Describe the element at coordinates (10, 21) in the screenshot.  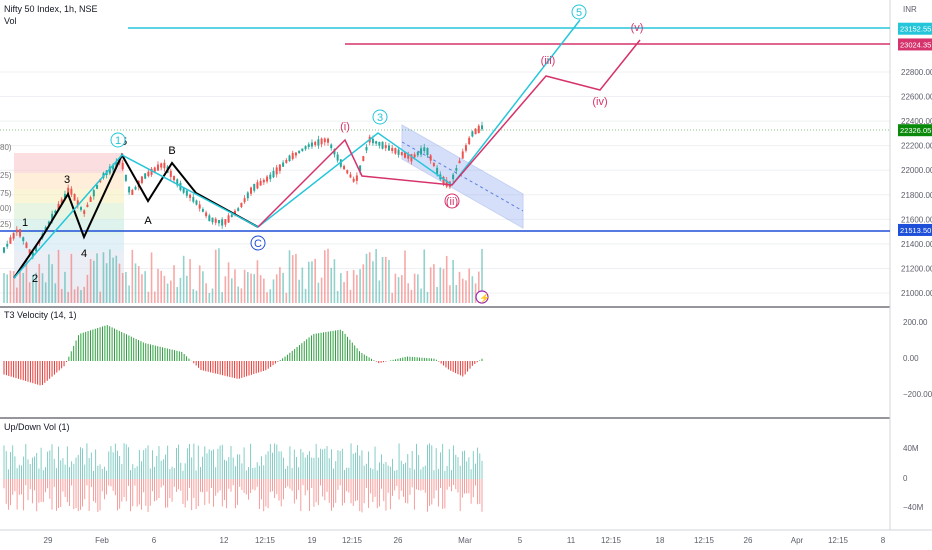
I see `volume-label: Vol` at that location.